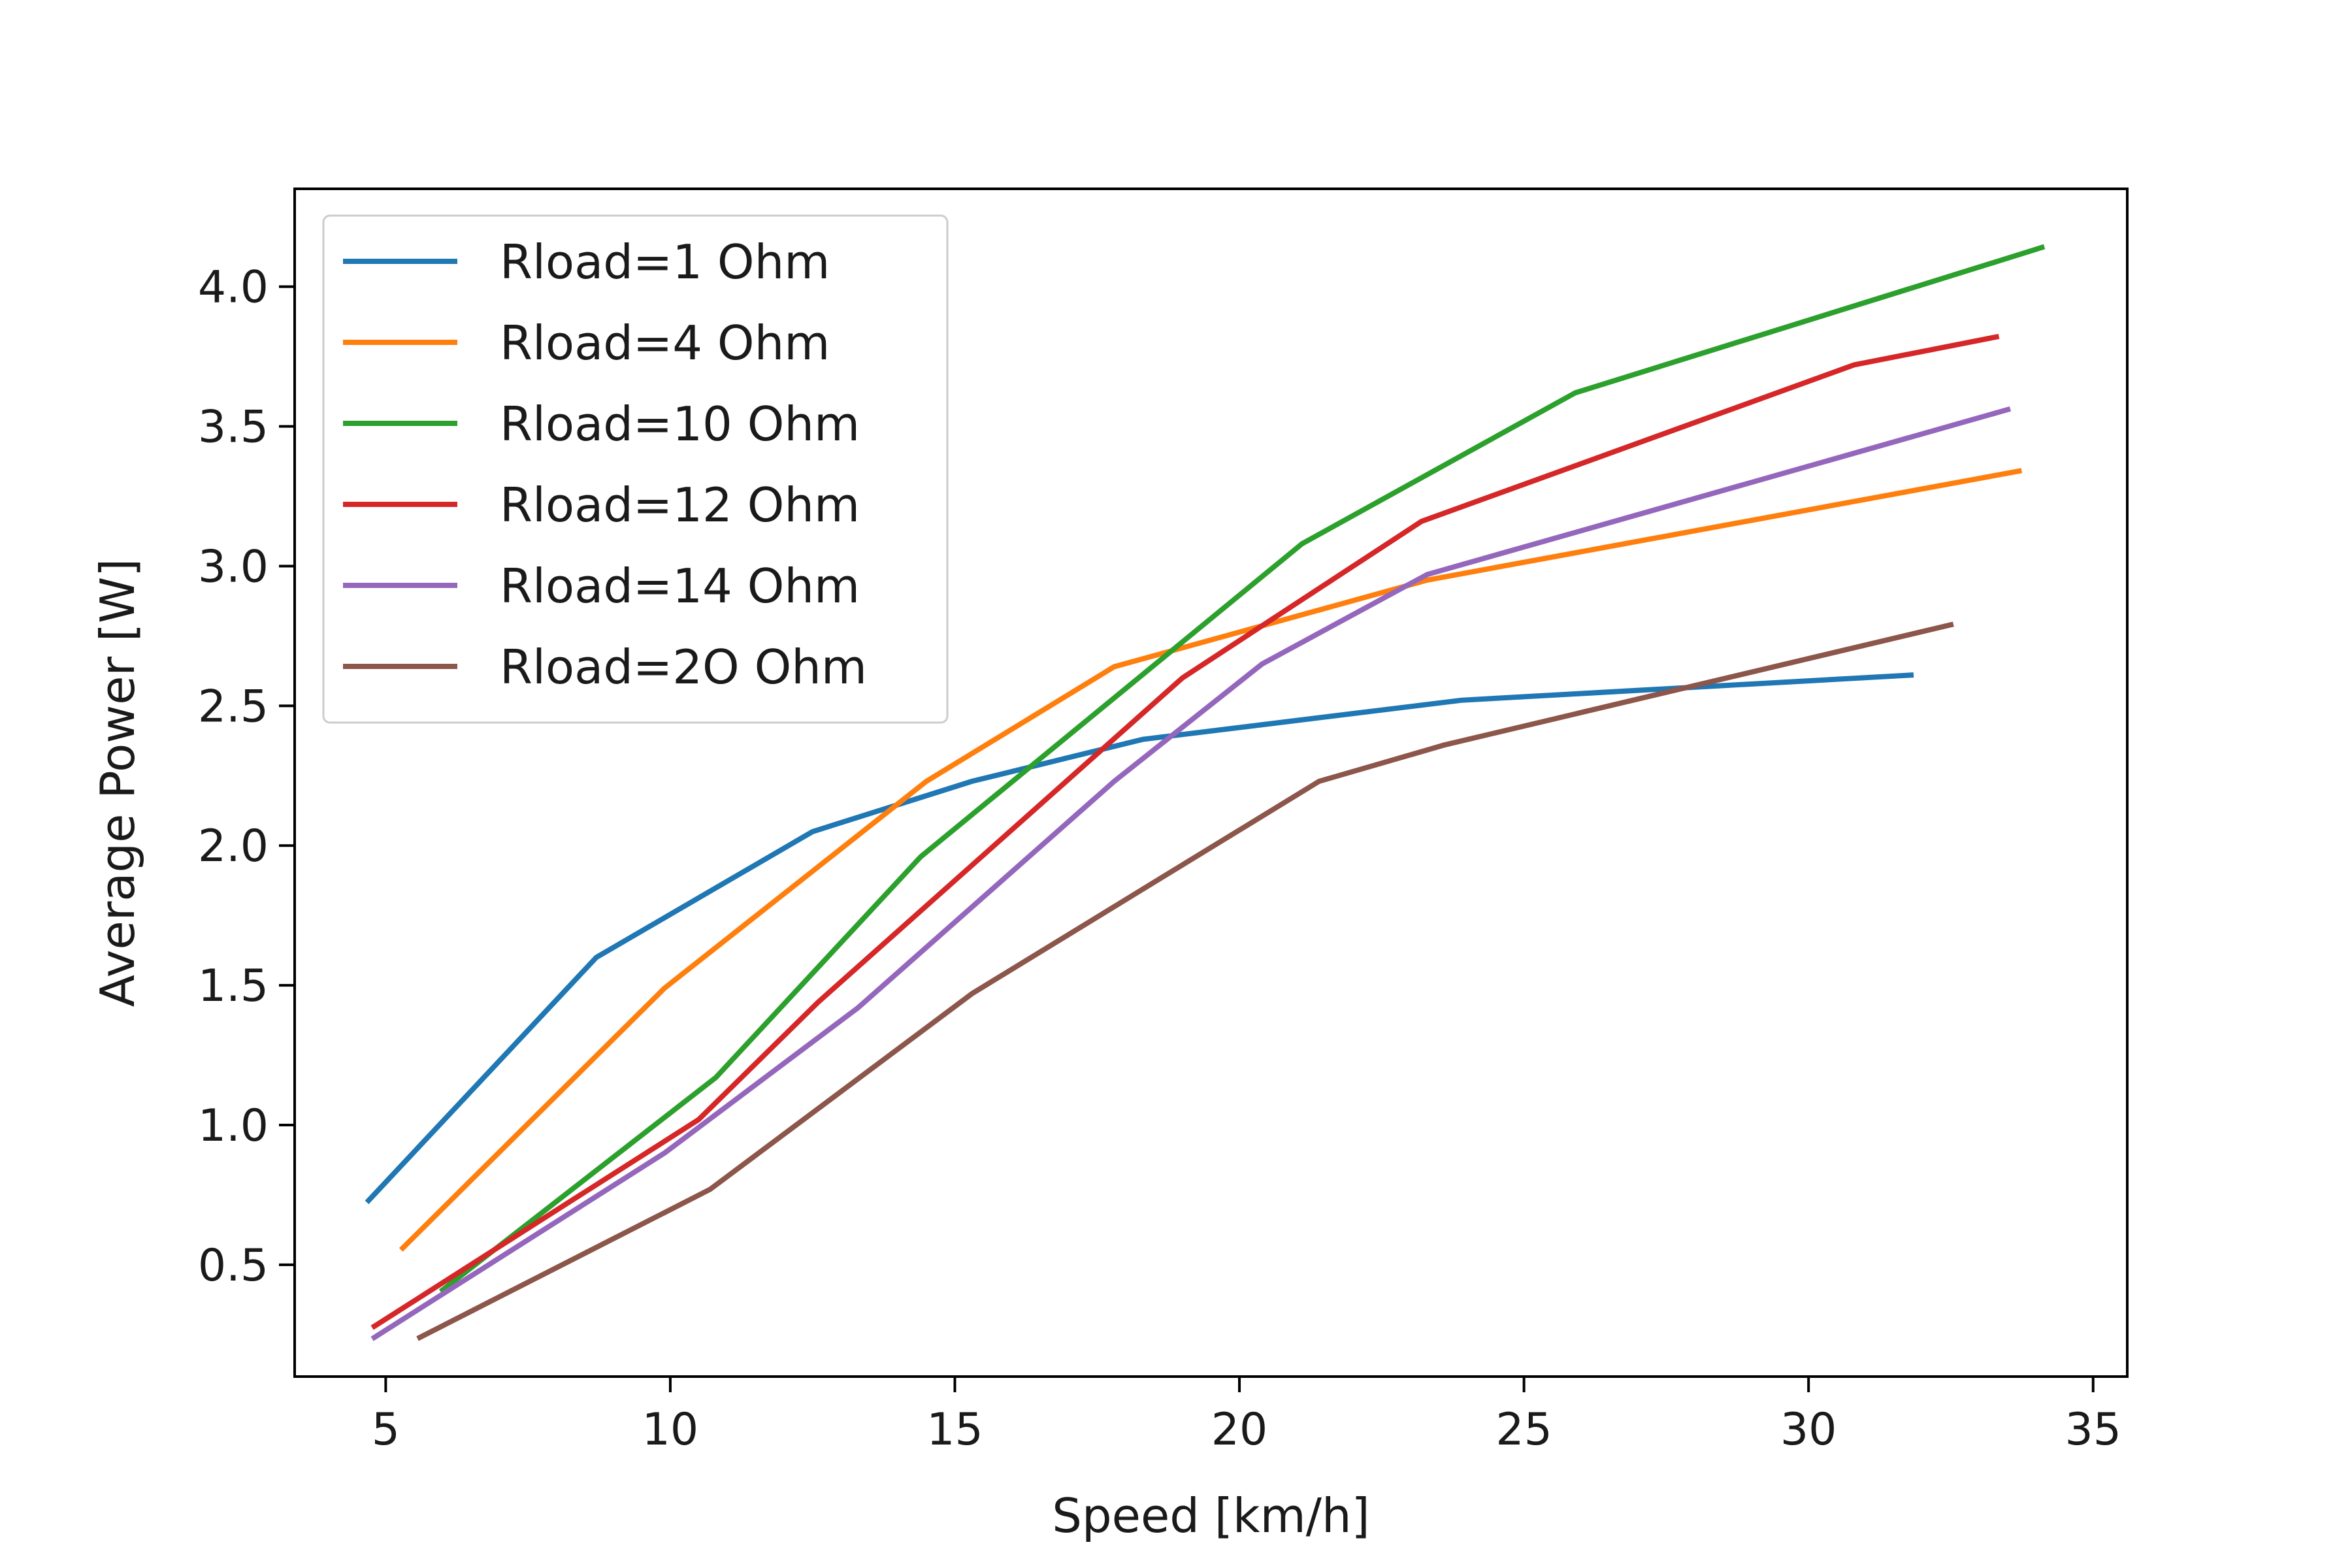 The height and width of the screenshot is (1568, 2352). I want to click on x-tick-label: 25, so click(1523, 1430).